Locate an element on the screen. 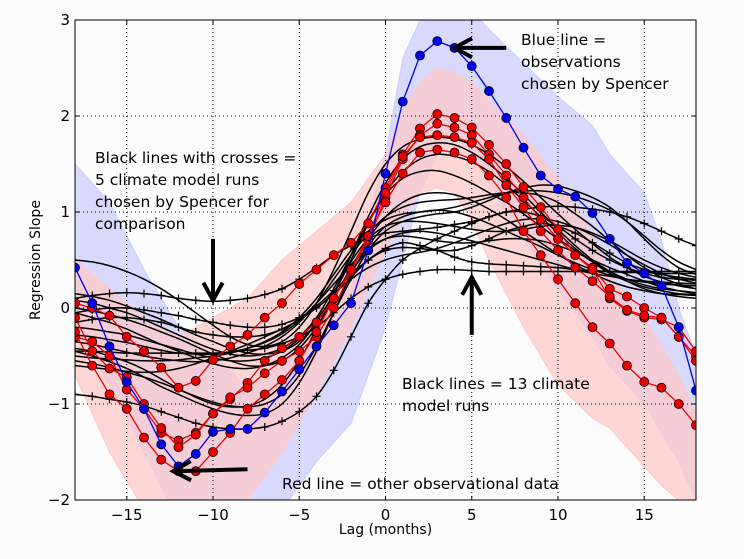 The height and width of the screenshot is (559, 744). annotation-text: chosen by Spencer for is located at coordinates (182, 202).